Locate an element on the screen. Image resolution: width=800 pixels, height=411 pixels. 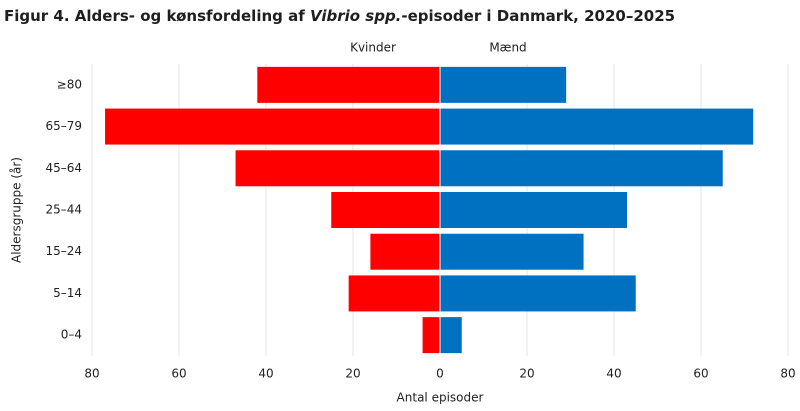
y-tick-label: 25–44 is located at coordinates (63, 210).